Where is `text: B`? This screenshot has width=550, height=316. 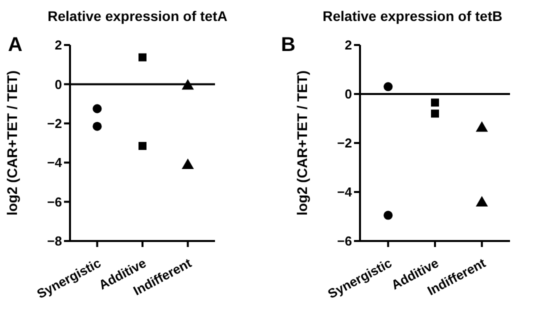
text: B is located at coordinates (288, 45).